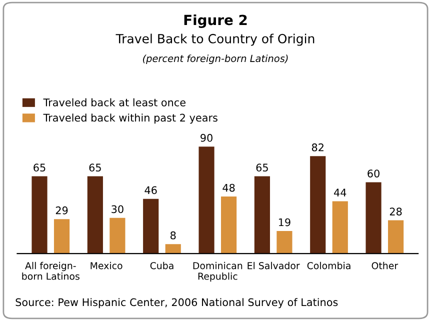  What do you see at coordinates (374, 174) in the screenshot?
I see `data-label: 60` at bounding box center [374, 174].